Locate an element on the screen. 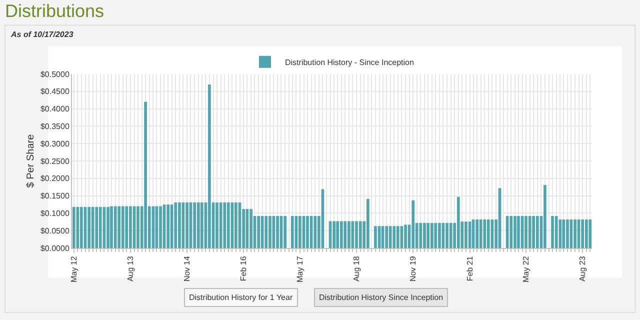 The height and width of the screenshot is (320, 640). y-tick-label: $0.5000 is located at coordinates (55, 74).